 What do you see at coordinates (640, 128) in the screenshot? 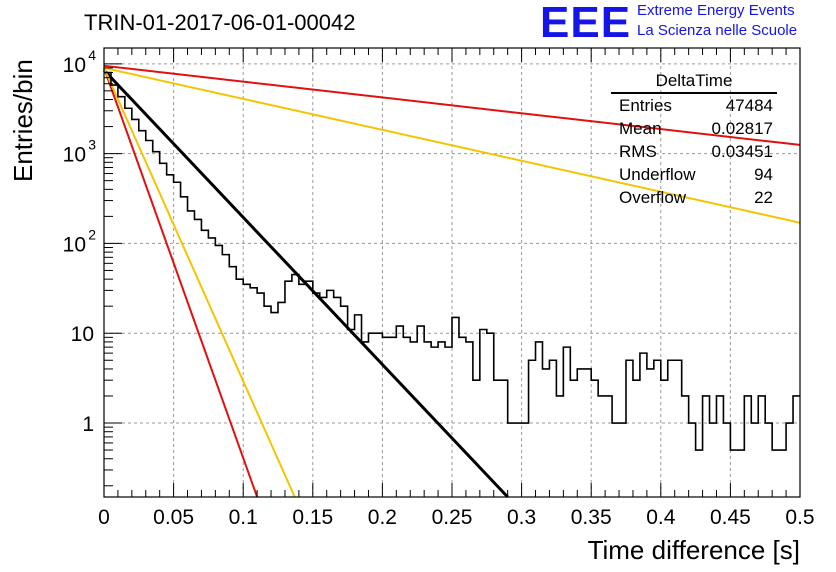
I see `stats-label: Mean` at bounding box center [640, 128].